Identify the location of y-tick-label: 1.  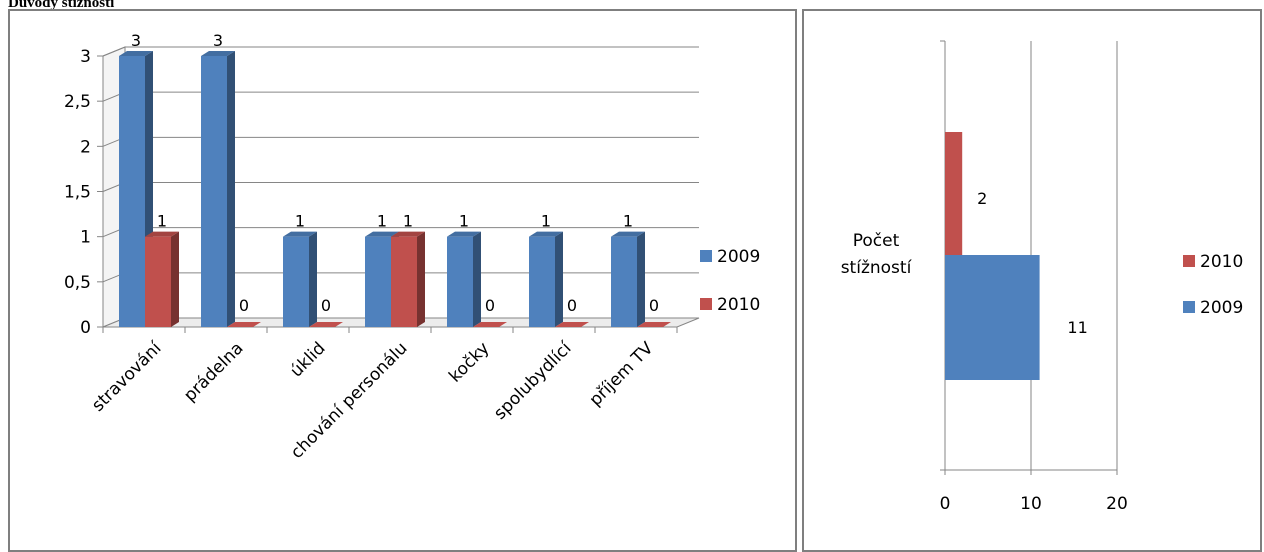
(85, 238).